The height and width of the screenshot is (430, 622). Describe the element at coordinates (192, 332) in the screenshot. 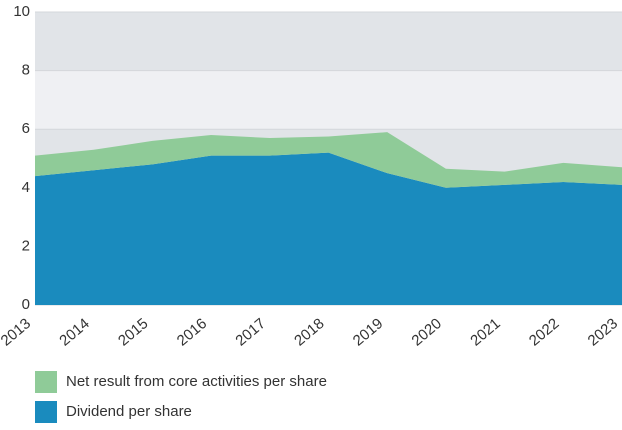

I see `x-tick-label: 2016` at that location.